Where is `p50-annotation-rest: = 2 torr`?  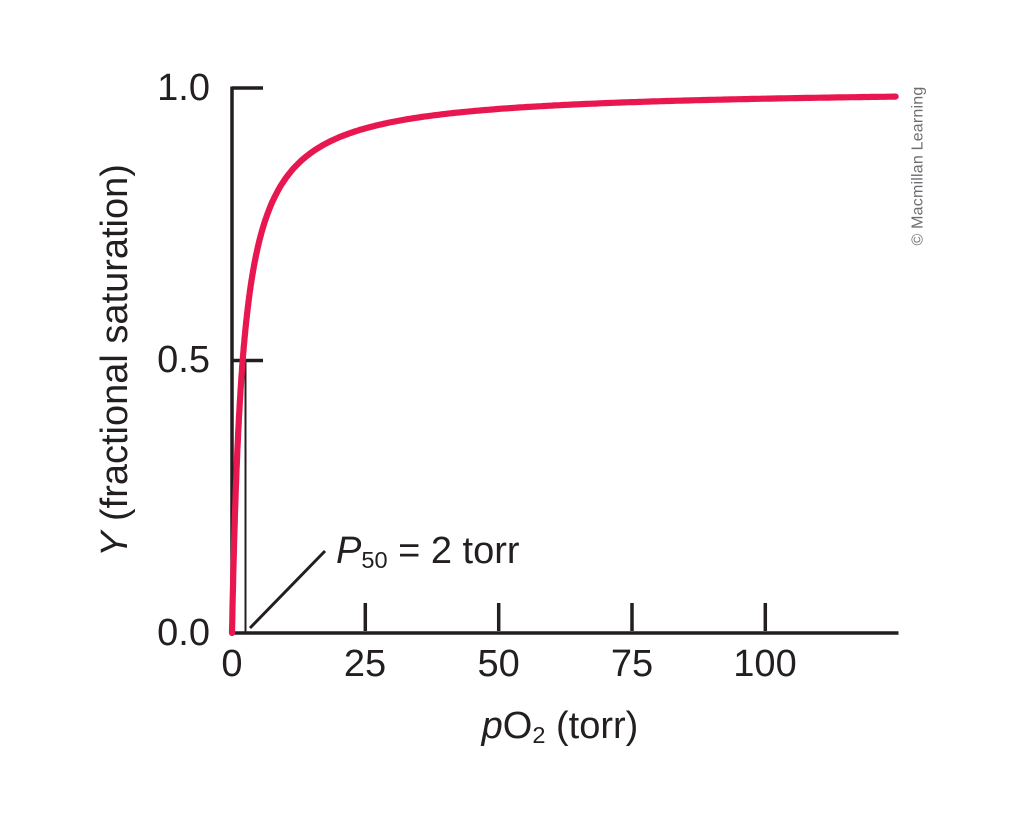 p50-annotation-rest: = 2 torr is located at coordinates (453, 551).